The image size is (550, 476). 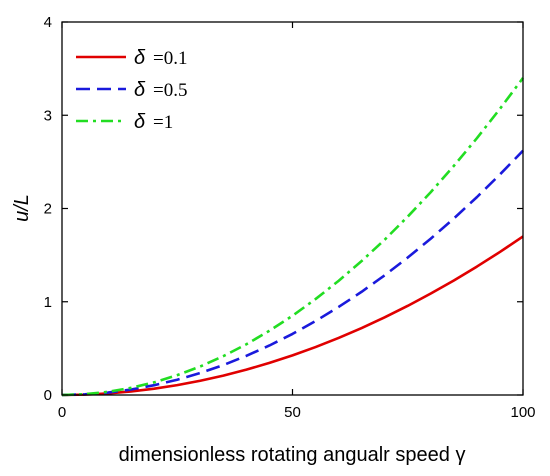 What do you see at coordinates (48, 395) in the screenshot?
I see `y-tick-label: 0` at bounding box center [48, 395].